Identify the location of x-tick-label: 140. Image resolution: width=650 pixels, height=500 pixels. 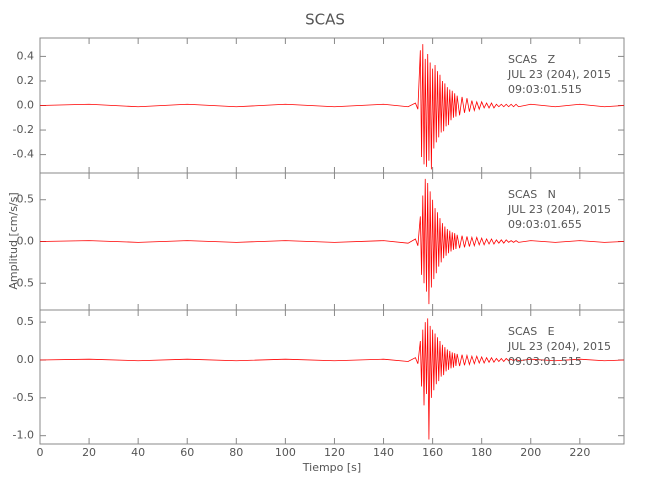
(383, 452).